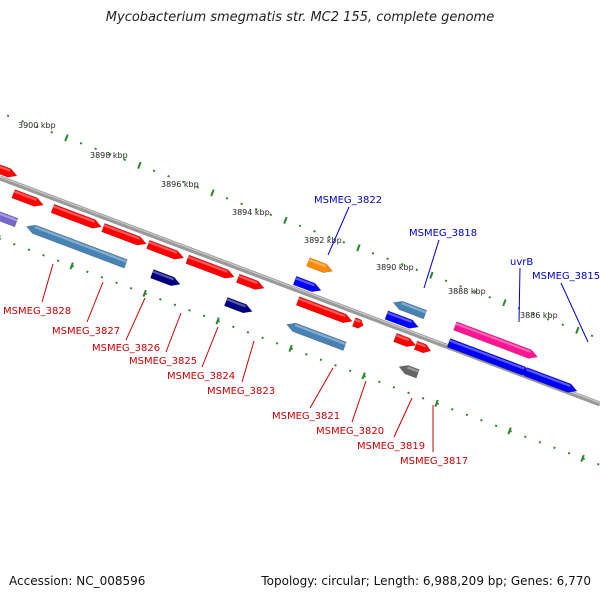  I want to click on gene-label: MSMEG_3817, so click(434, 461).